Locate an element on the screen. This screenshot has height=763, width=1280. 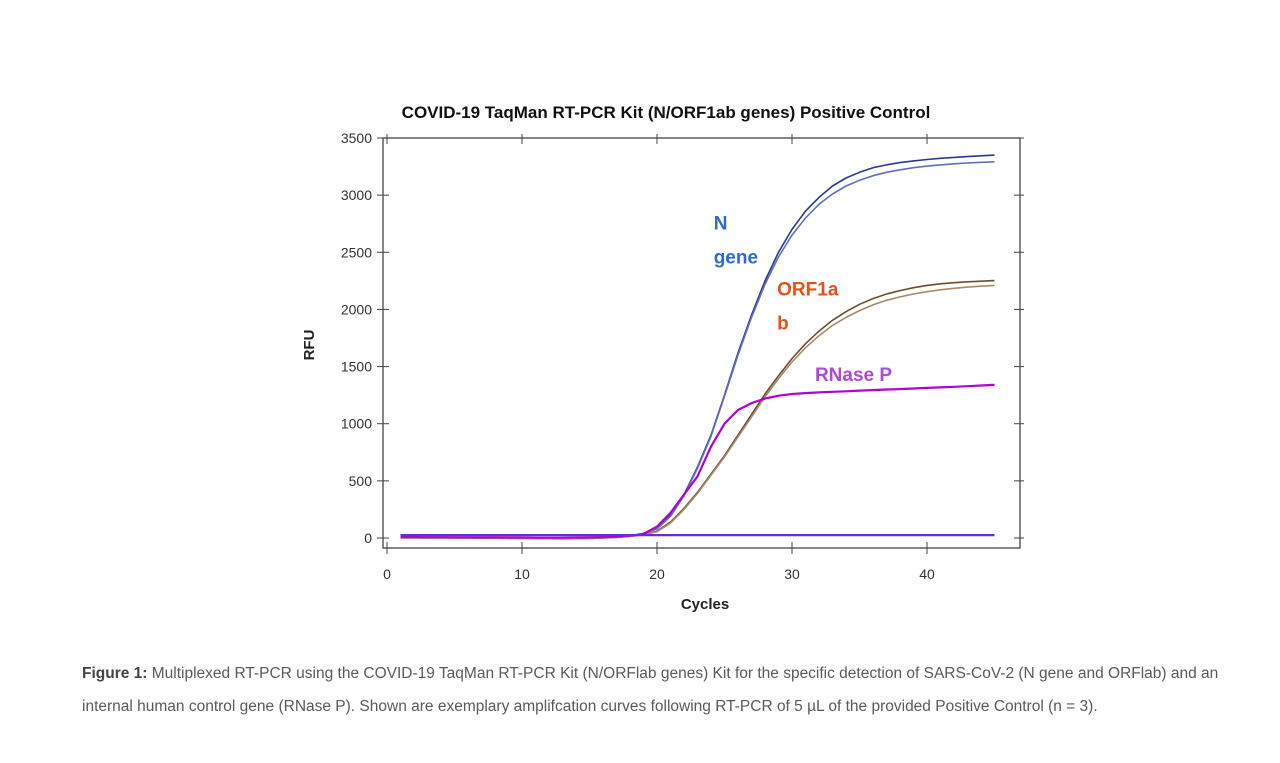
series-annotation: b is located at coordinates (783, 324).